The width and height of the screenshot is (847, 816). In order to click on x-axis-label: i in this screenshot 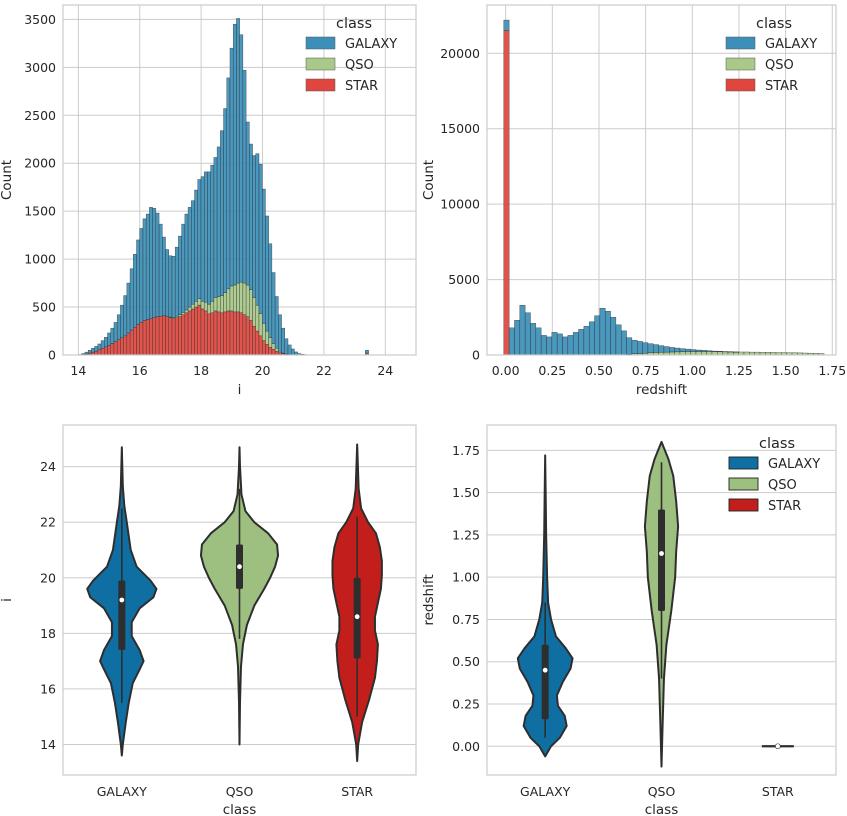, I will do `click(240, 390)`.